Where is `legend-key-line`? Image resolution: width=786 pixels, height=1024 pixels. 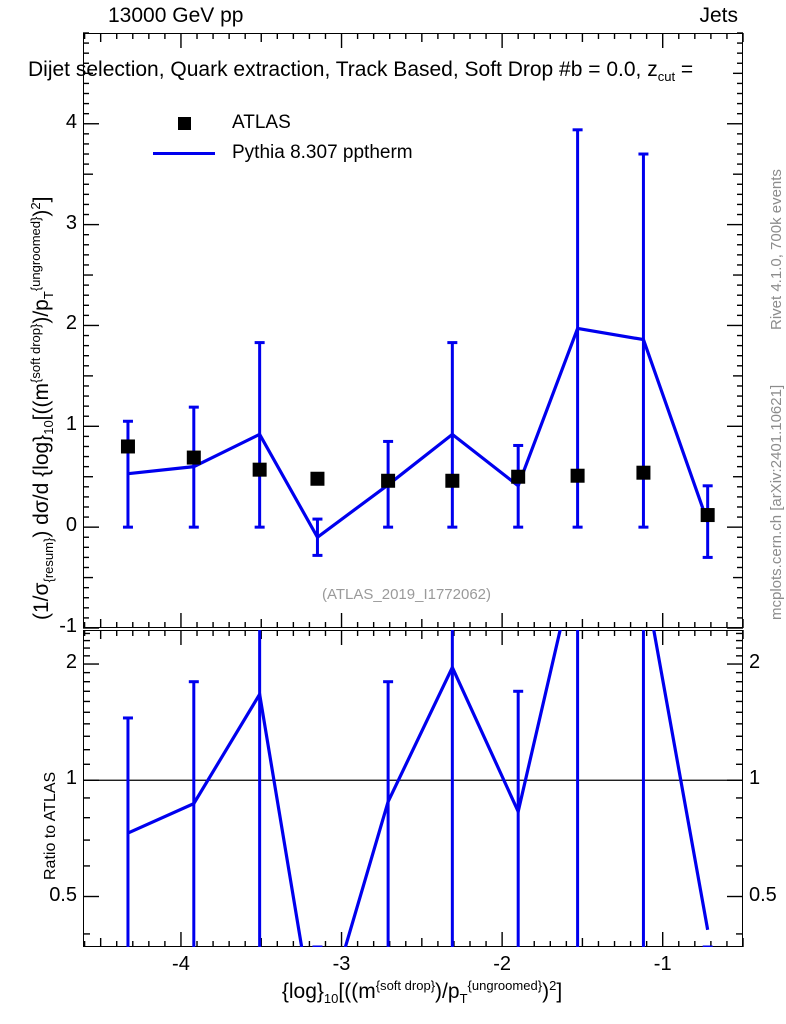 legend-key-line is located at coordinates (184, 153).